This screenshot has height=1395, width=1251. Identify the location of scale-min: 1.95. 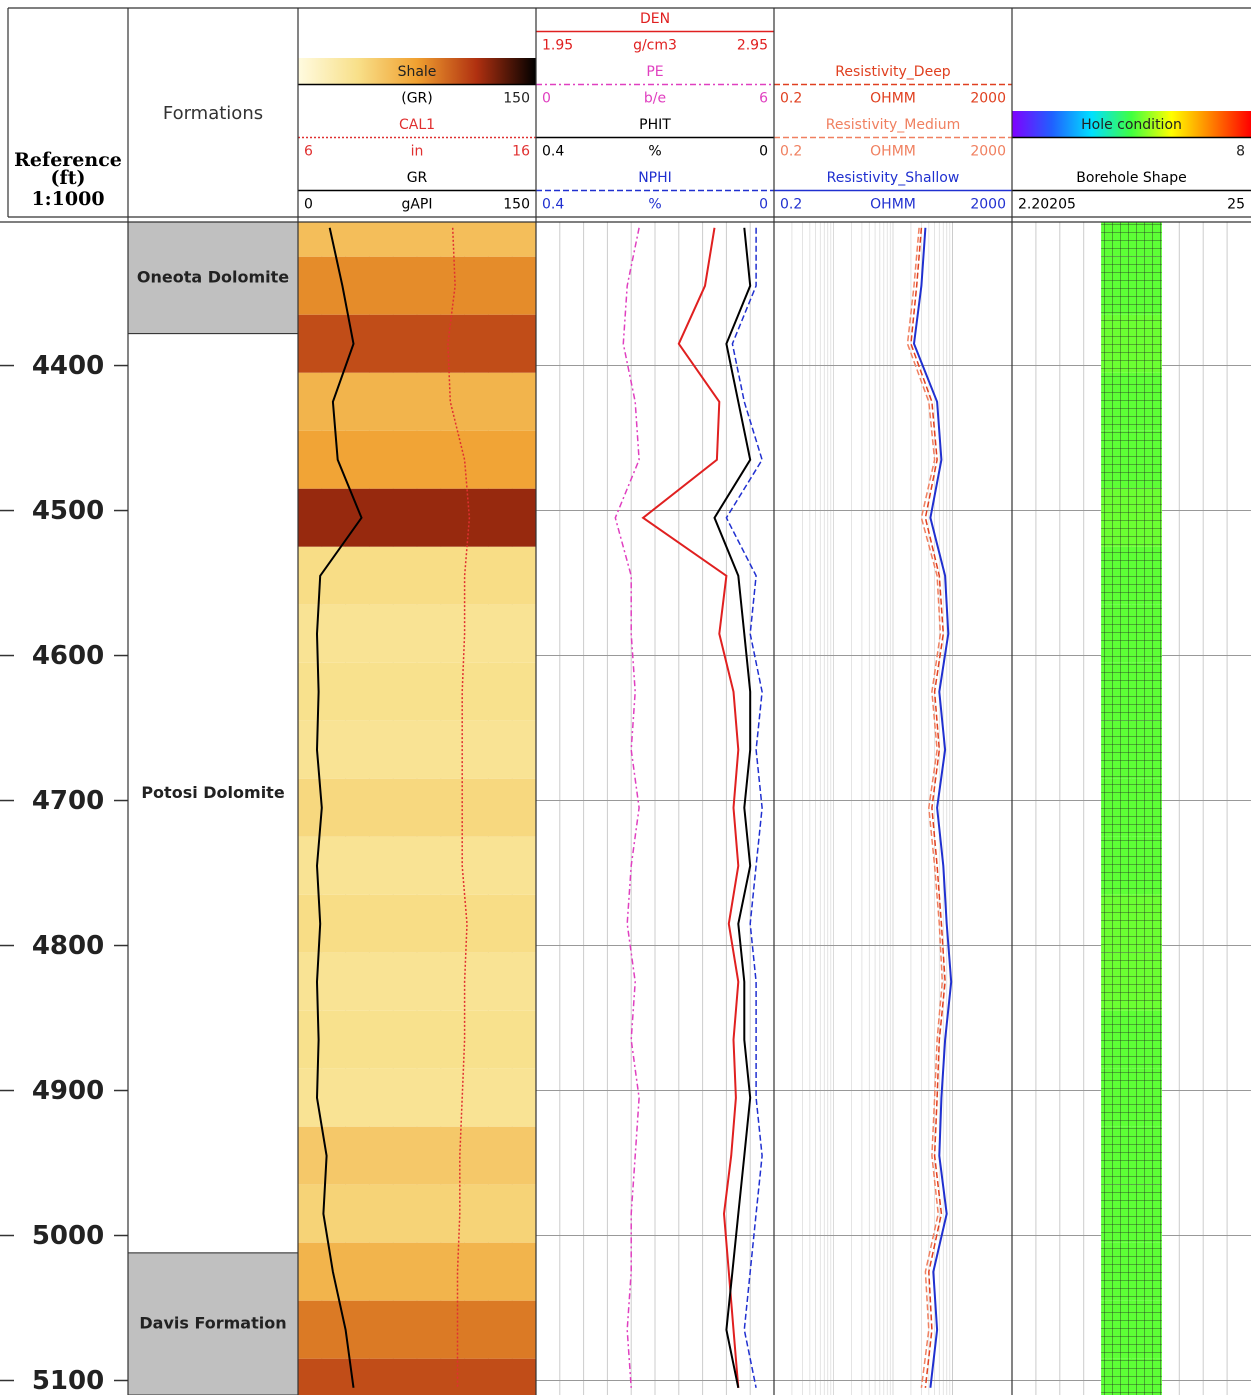
(557, 46).